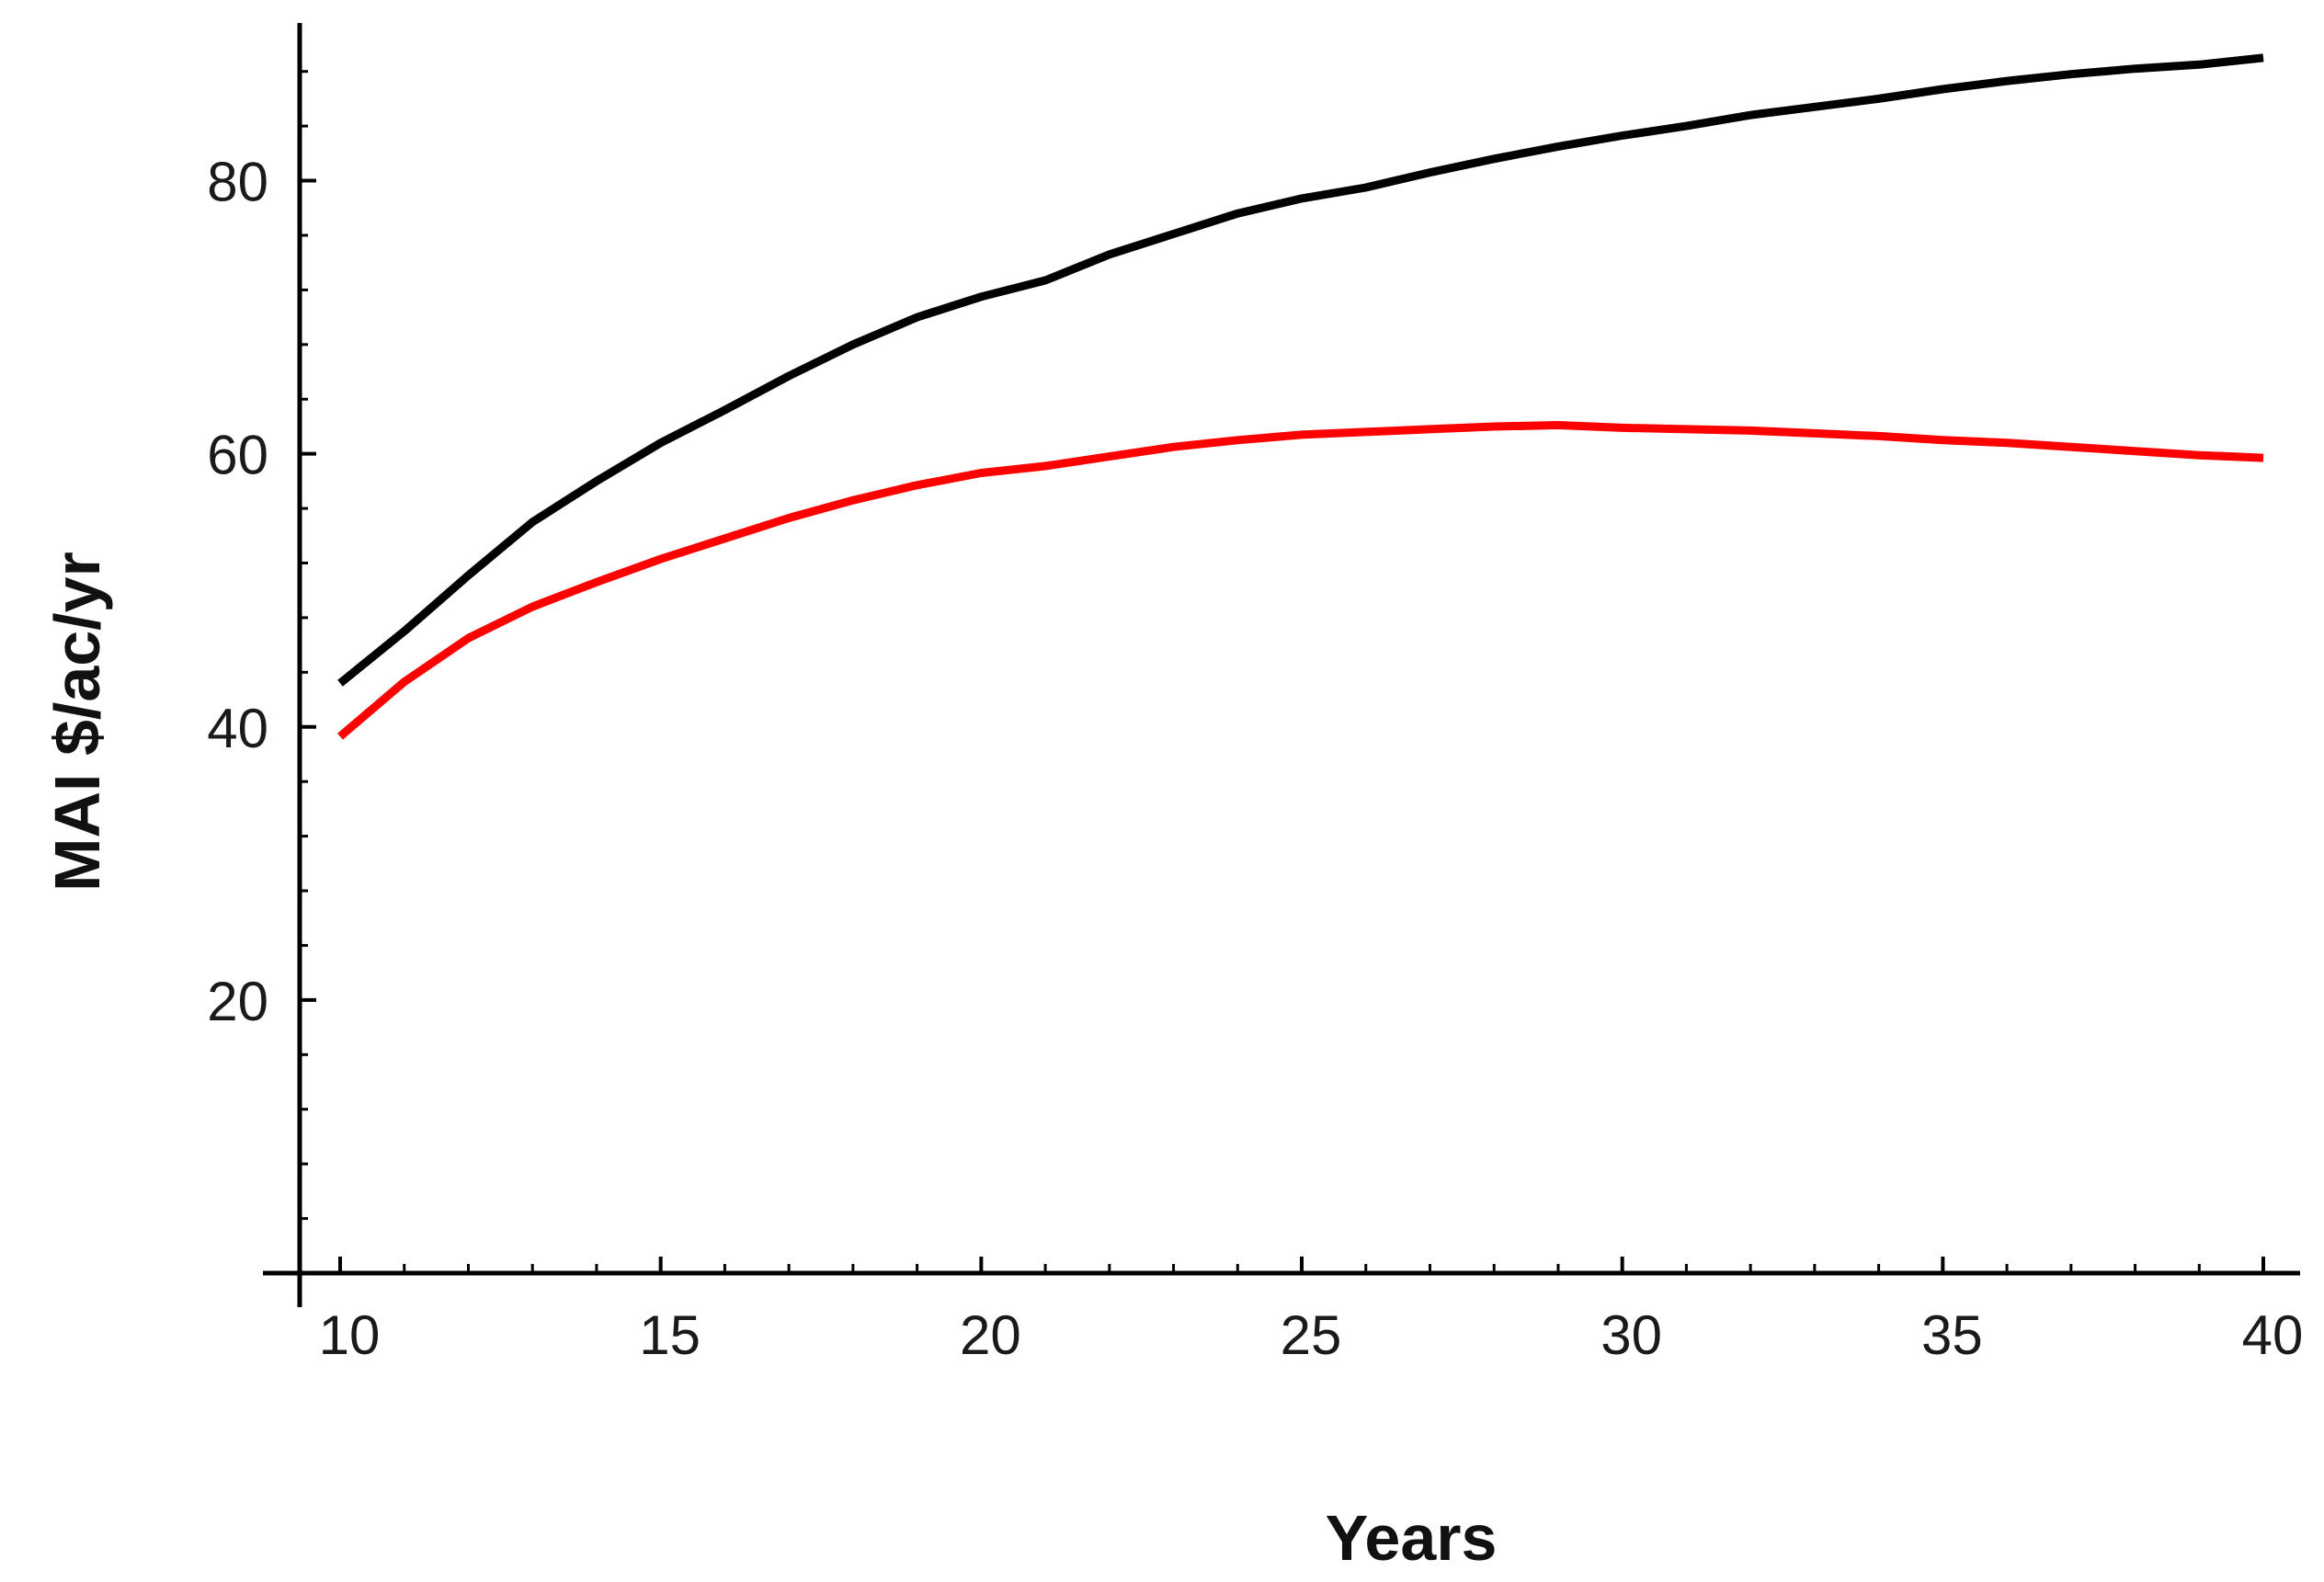 The image size is (2324, 1582). I want to click on y-tick-label: 20, so click(237, 1001).